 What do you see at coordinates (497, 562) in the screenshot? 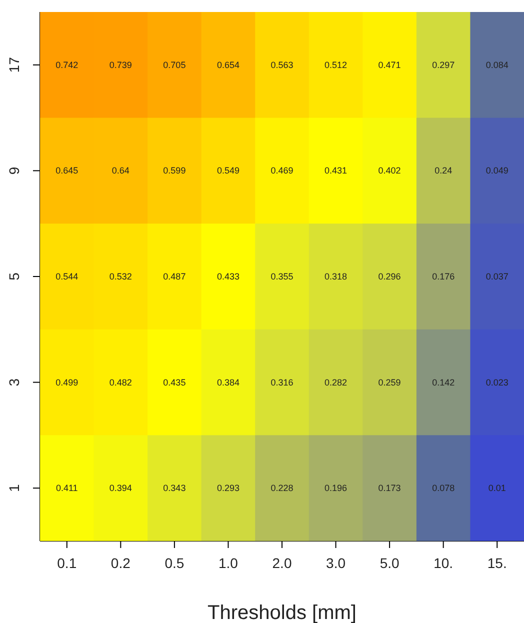
I see `x-tick-label: 15.` at bounding box center [497, 562].